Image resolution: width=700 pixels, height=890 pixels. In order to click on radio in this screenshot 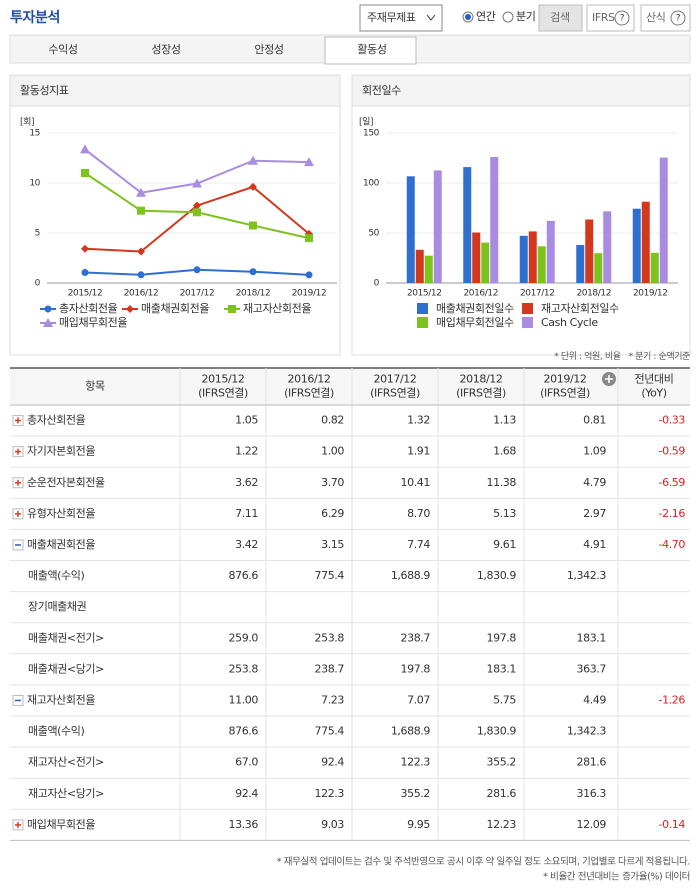, I will do `click(508, 17)`.